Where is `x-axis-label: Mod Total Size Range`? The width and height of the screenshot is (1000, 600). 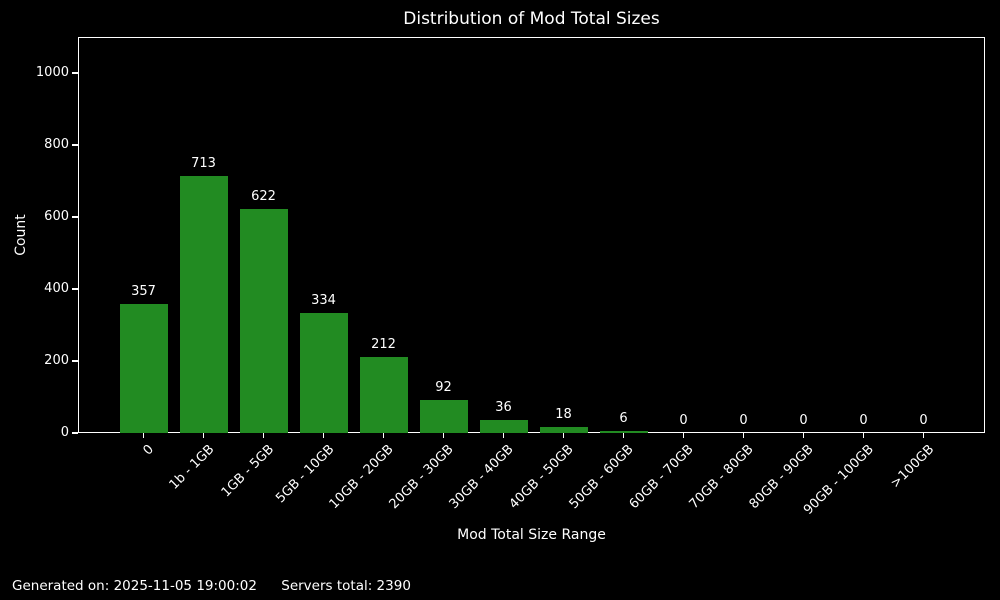 x-axis-label: Mod Total Size Range is located at coordinates (531, 535).